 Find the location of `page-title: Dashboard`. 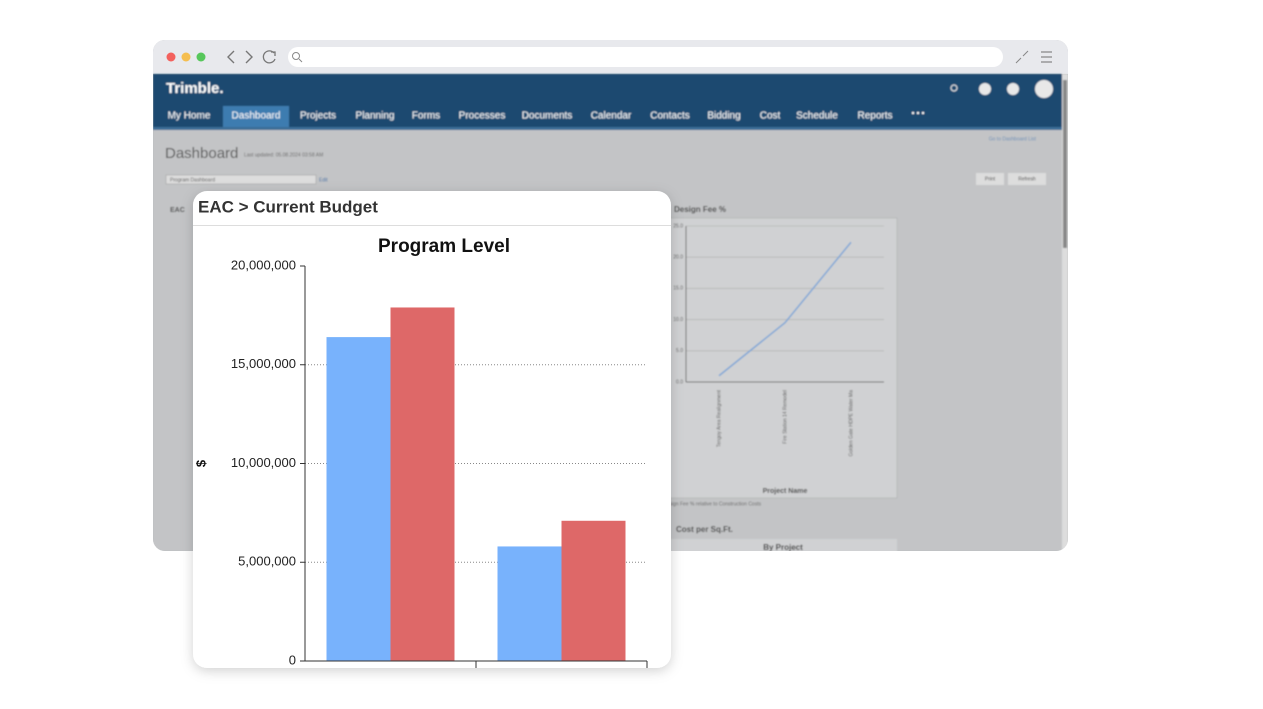

page-title: Dashboard is located at coordinates (201, 153).